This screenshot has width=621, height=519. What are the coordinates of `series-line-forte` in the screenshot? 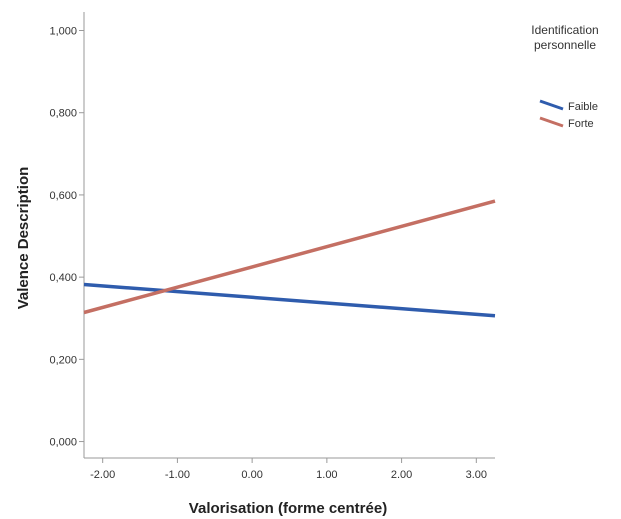 It's located at (289, 257).